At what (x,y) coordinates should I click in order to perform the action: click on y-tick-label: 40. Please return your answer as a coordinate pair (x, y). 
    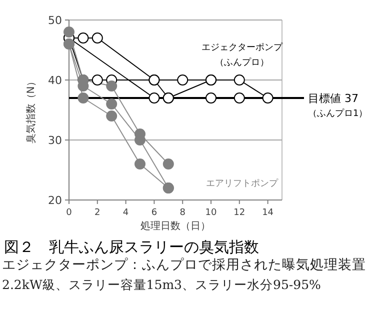
    Looking at the image, I should click on (55, 80).